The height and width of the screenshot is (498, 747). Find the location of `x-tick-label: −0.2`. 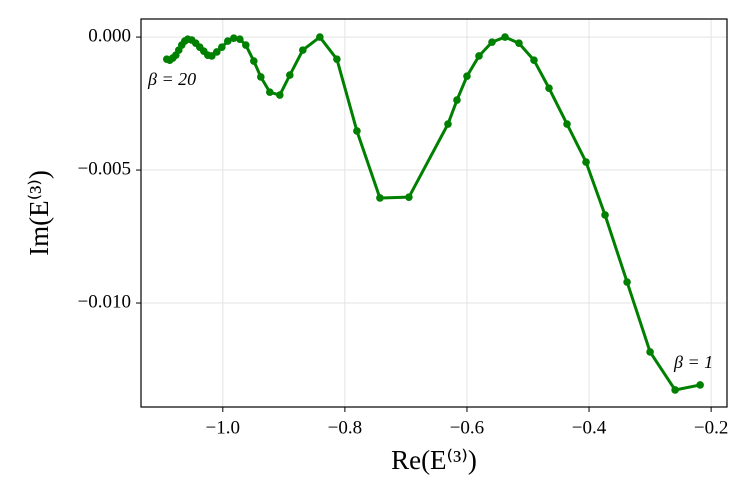

x-tick-label: −0.2 is located at coordinates (711, 427).